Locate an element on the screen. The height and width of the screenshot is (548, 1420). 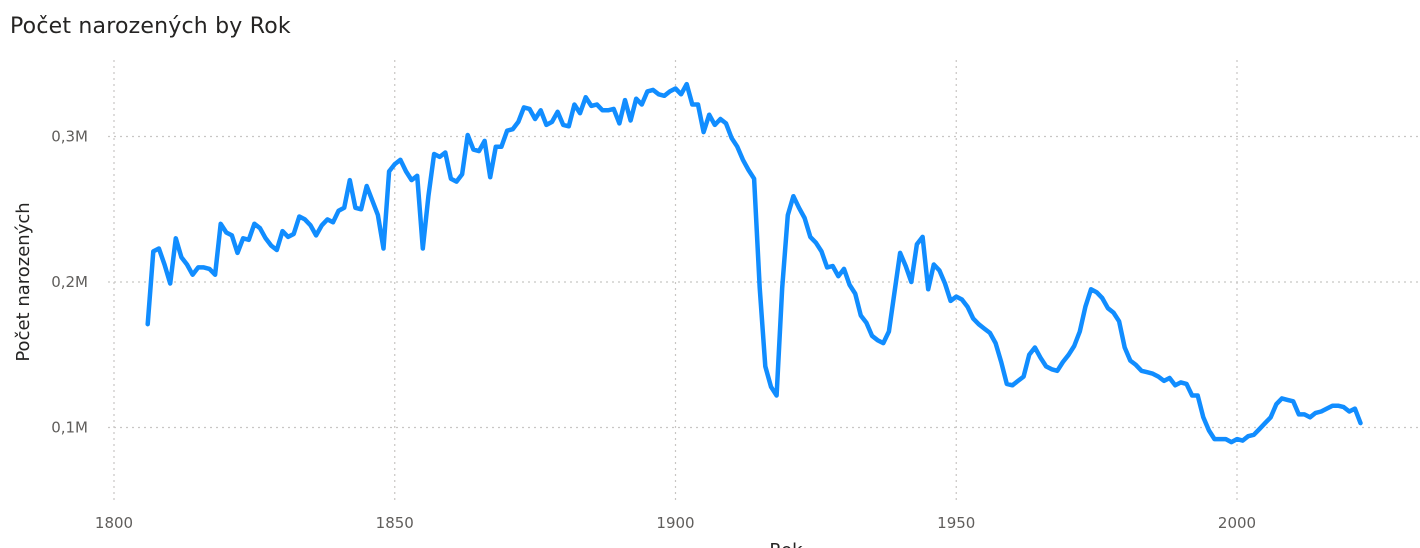
y-tick-label: 0,2M is located at coordinates (69, 282).